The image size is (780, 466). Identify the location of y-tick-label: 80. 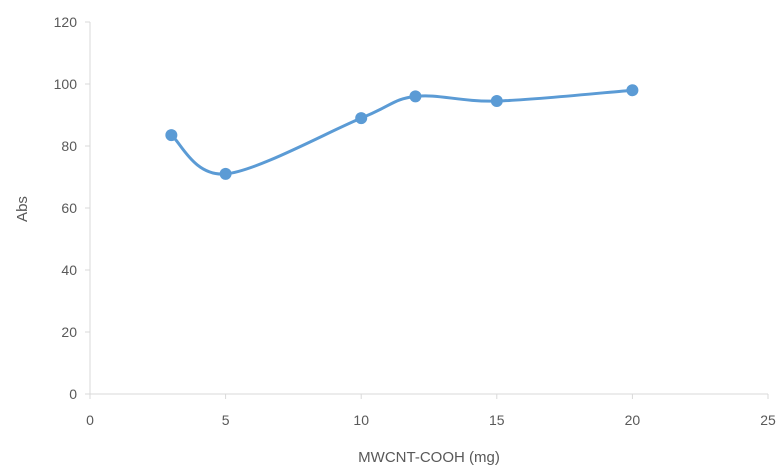
(69, 146).